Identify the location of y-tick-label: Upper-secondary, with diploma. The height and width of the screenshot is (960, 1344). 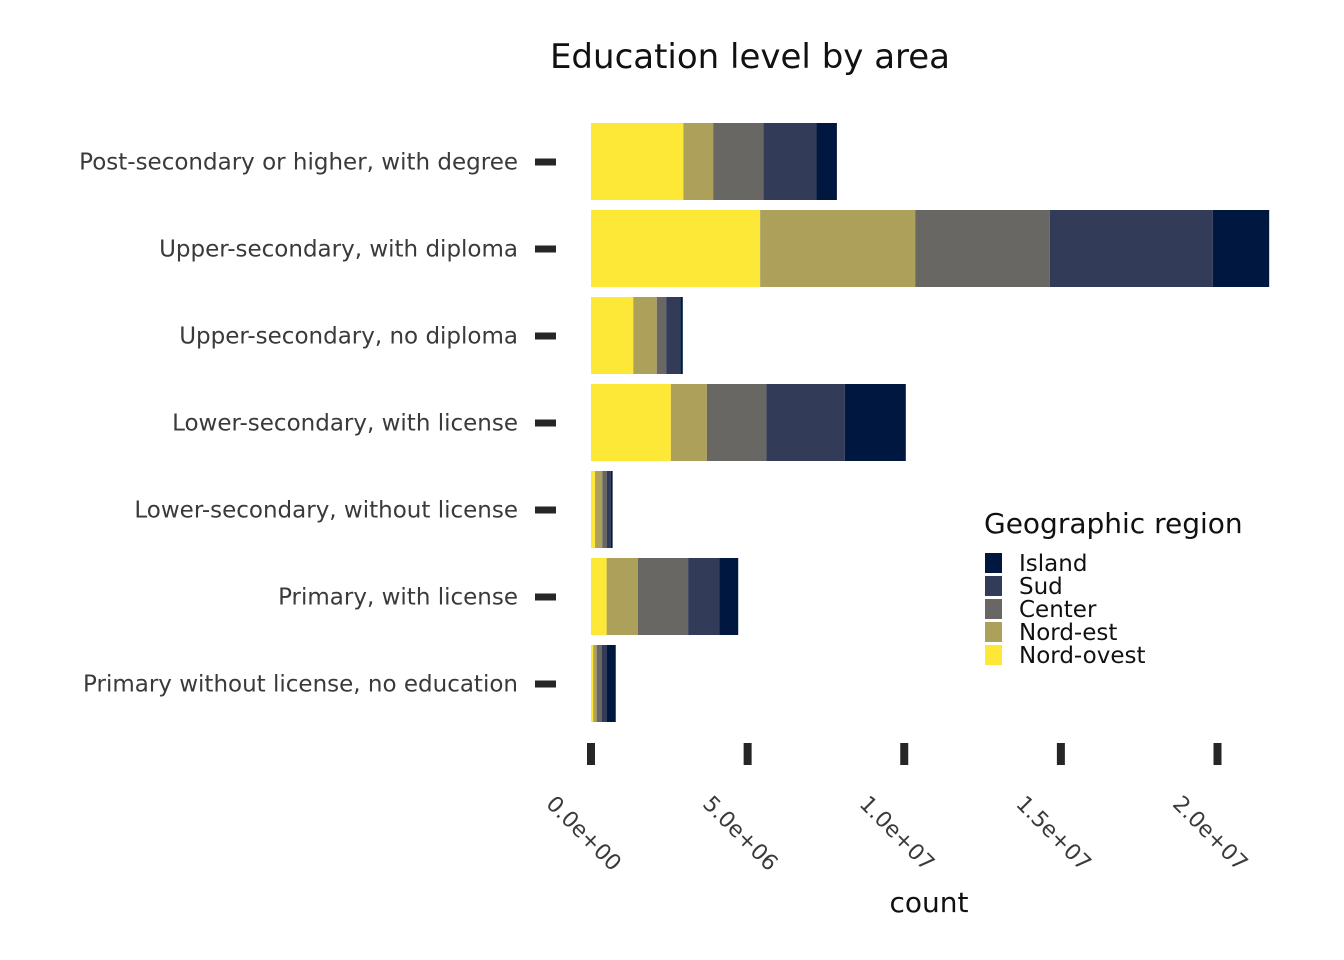
(338, 250).